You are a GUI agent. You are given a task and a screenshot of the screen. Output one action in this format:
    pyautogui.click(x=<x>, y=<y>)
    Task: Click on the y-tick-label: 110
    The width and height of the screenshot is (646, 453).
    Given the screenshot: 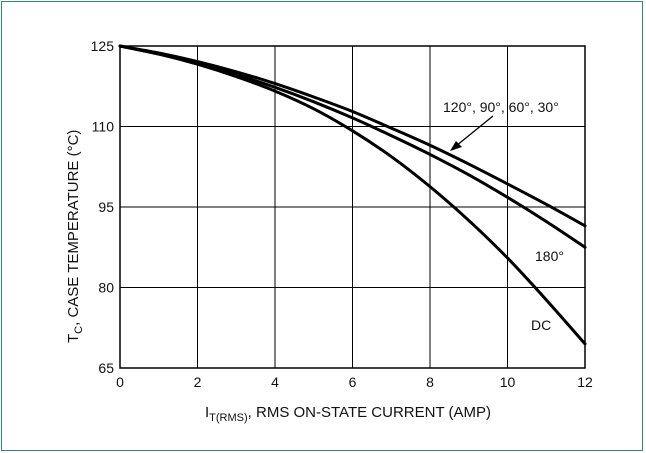 What is the action you would take?
    pyautogui.click(x=103, y=127)
    